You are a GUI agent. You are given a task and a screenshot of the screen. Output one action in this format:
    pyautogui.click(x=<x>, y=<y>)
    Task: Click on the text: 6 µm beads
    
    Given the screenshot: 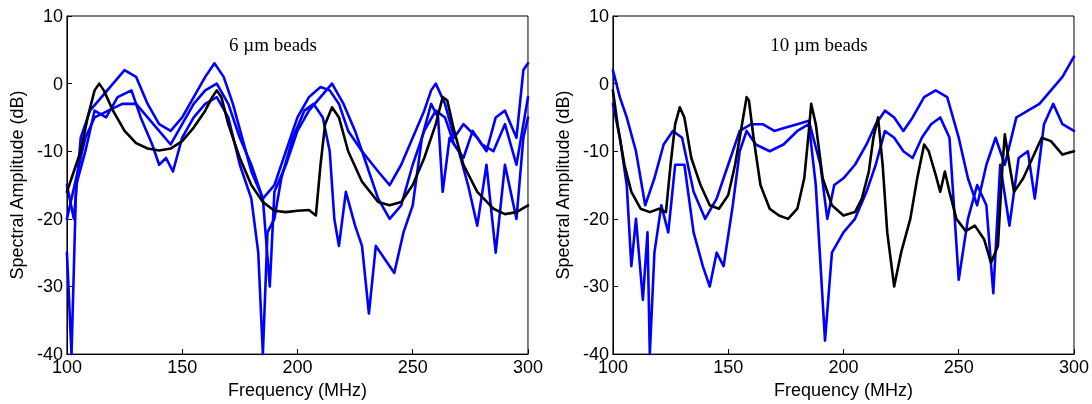 What is the action you would take?
    pyautogui.click(x=273, y=44)
    